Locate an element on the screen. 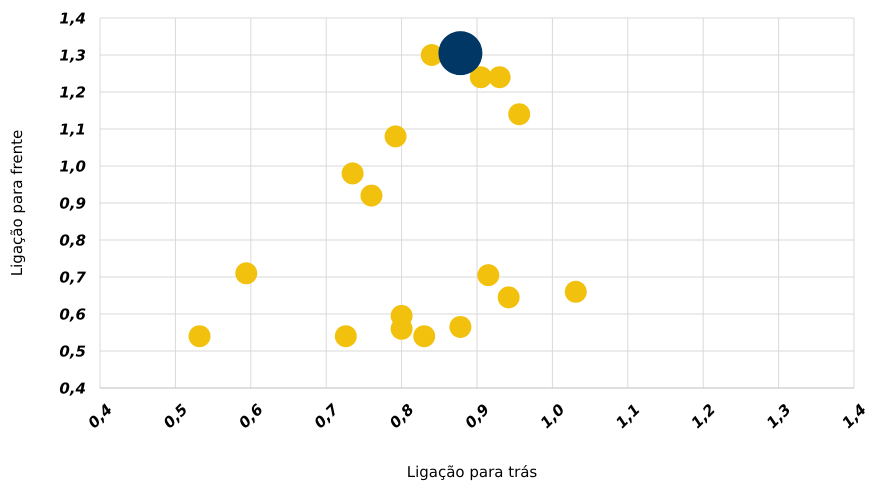 The image size is (870, 481). x-tick-label: 1,0 is located at coordinates (552, 416).